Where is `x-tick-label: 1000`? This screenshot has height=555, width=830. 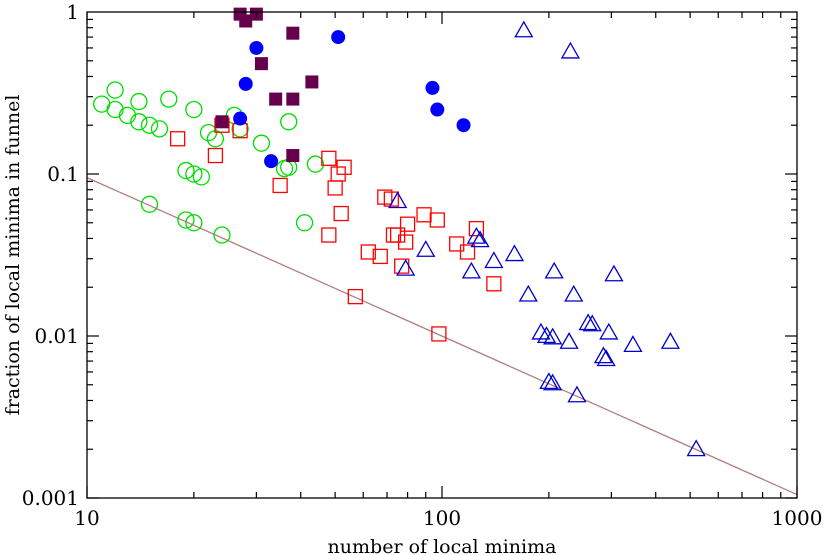 x-tick-label: 1000 is located at coordinates (797, 518).